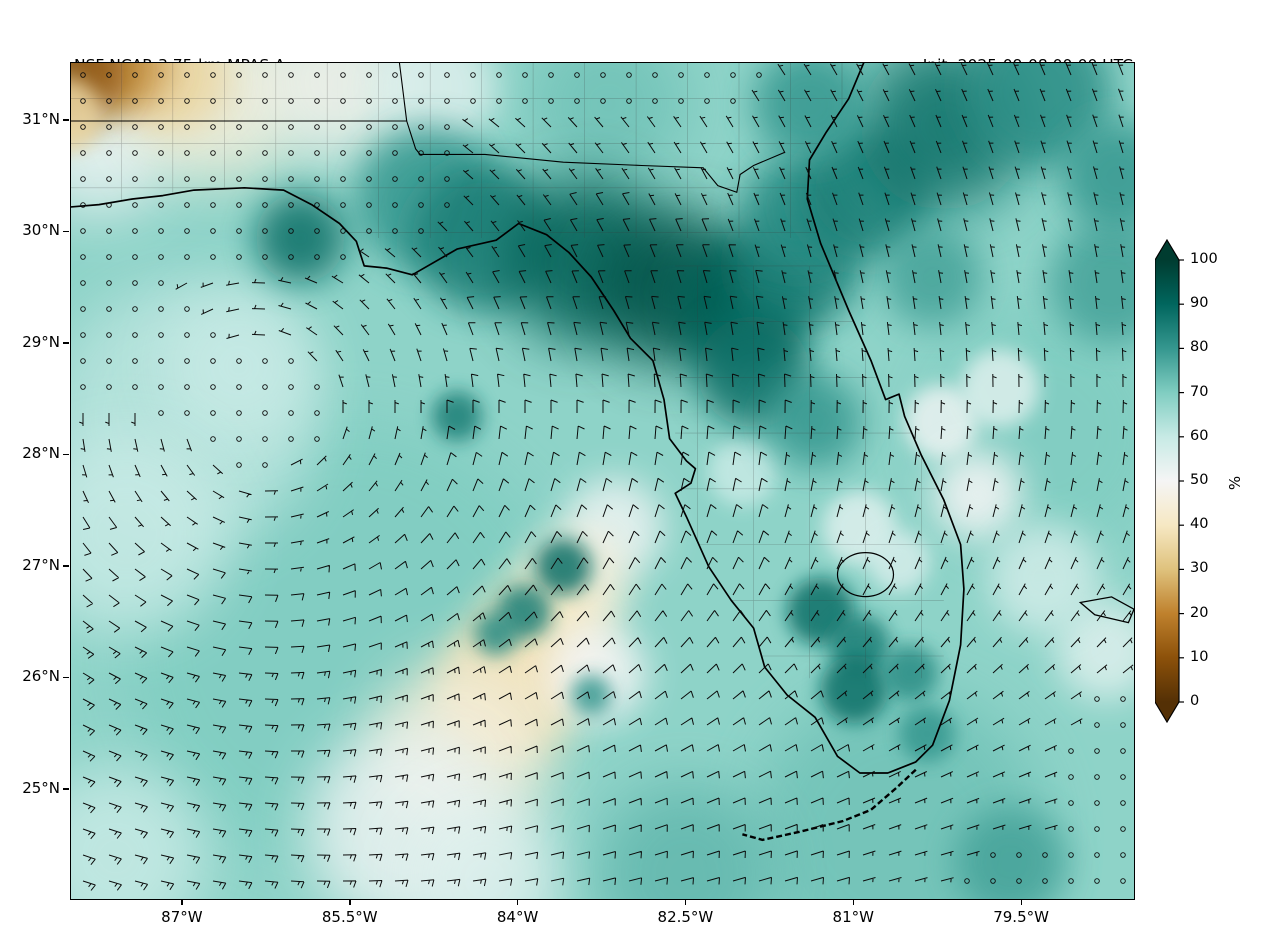  I want to click on x-tick-label: 85.5°W, so click(349, 917).